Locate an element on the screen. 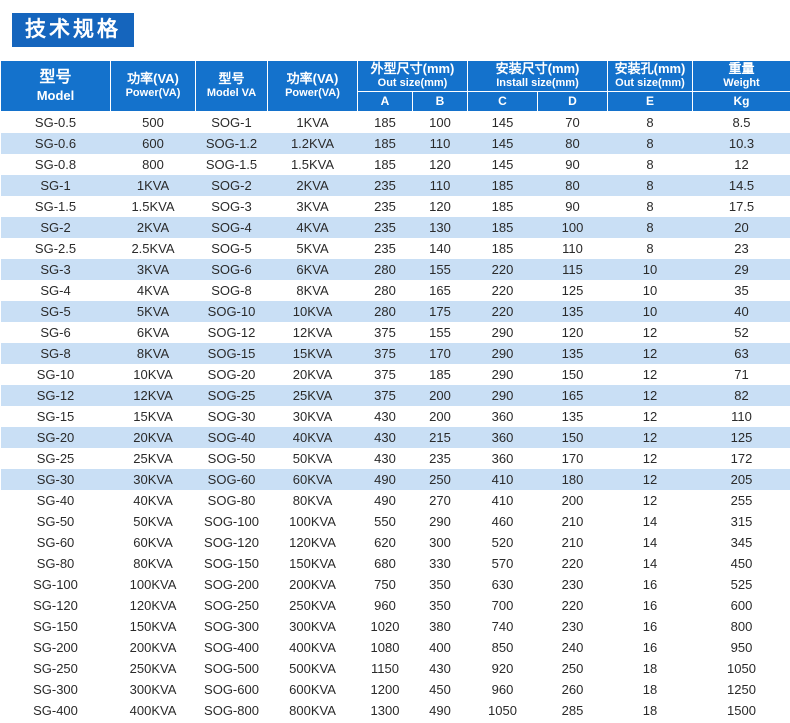 The width and height of the screenshot is (790, 723). cell-model-sog: SOG-1.5 is located at coordinates (231, 164).